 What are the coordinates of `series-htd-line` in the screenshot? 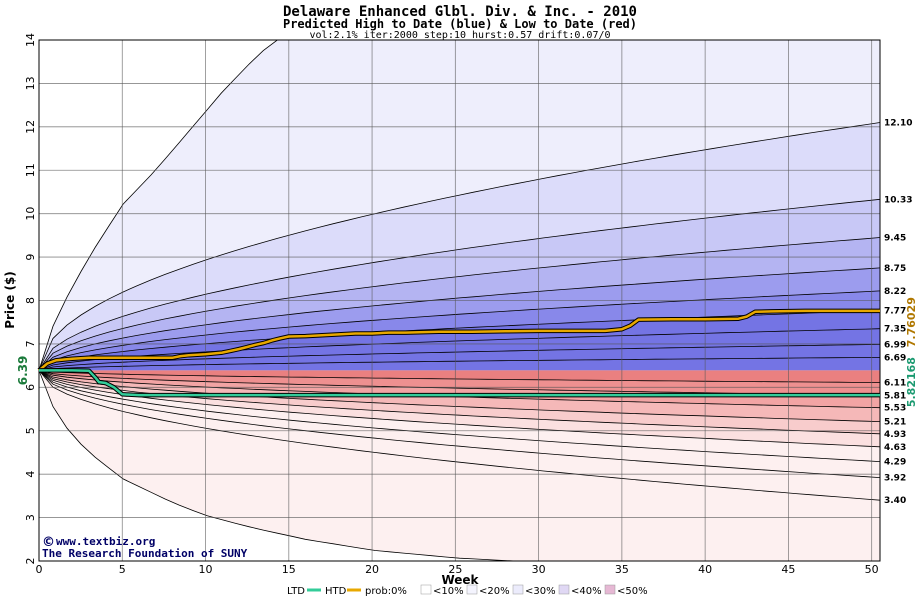 It's located at (459, 340).